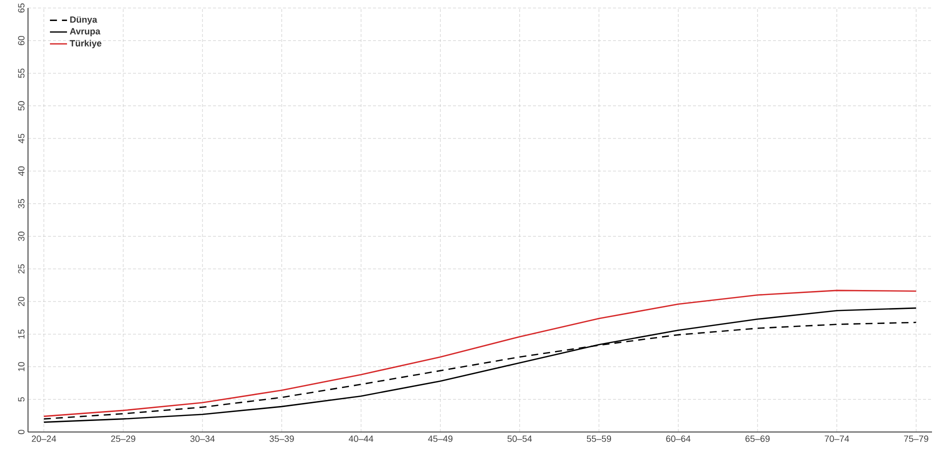 The height and width of the screenshot is (452, 939). Describe the element at coordinates (21, 73) in the screenshot. I see `y-tick-label: 55` at that location.